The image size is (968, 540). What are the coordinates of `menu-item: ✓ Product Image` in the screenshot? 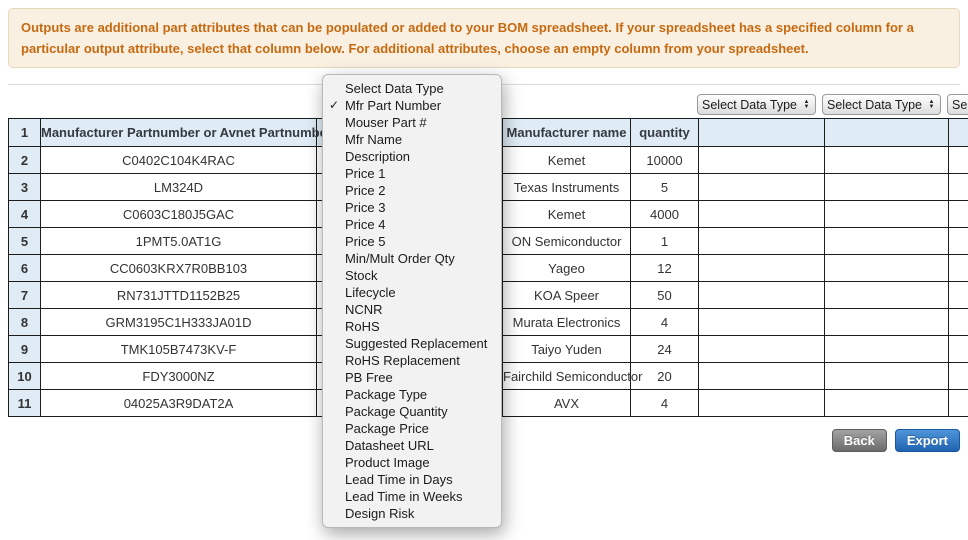 It's located at (412, 462).